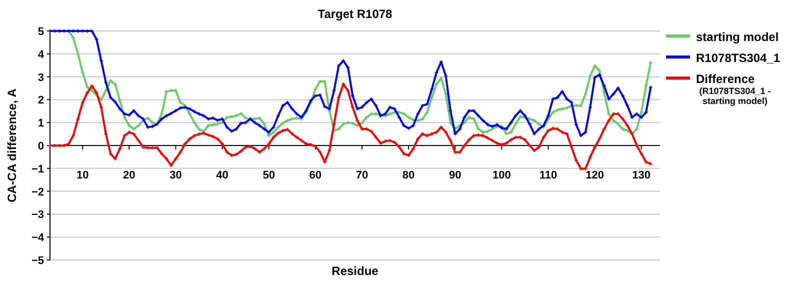 This screenshot has width=800, height=300. Describe the element at coordinates (355, 271) in the screenshot. I see `x-axis-title: Residue` at that location.